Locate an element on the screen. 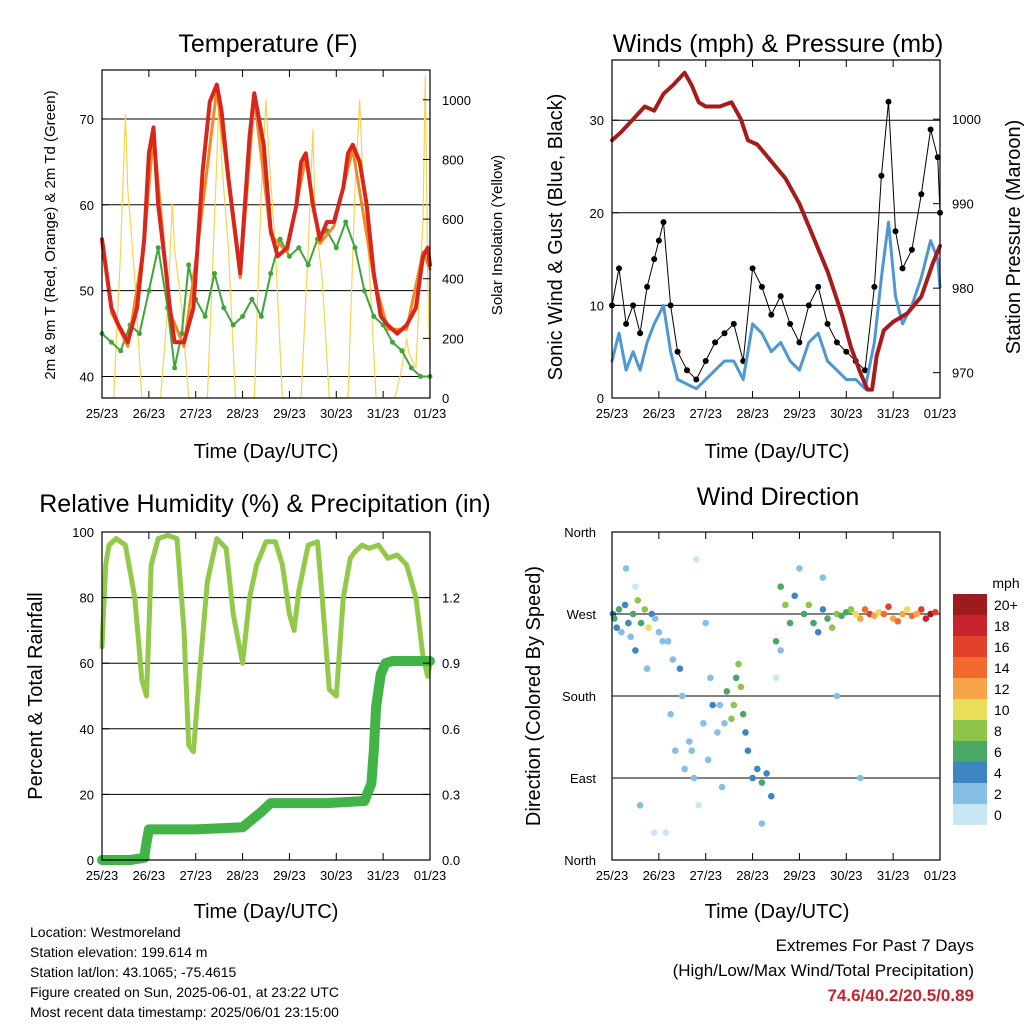 The height and width of the screenshot is (1024, 1024). x-axis-label-temperature: Time (Day/UTC) is located at coordinates (266, 452).